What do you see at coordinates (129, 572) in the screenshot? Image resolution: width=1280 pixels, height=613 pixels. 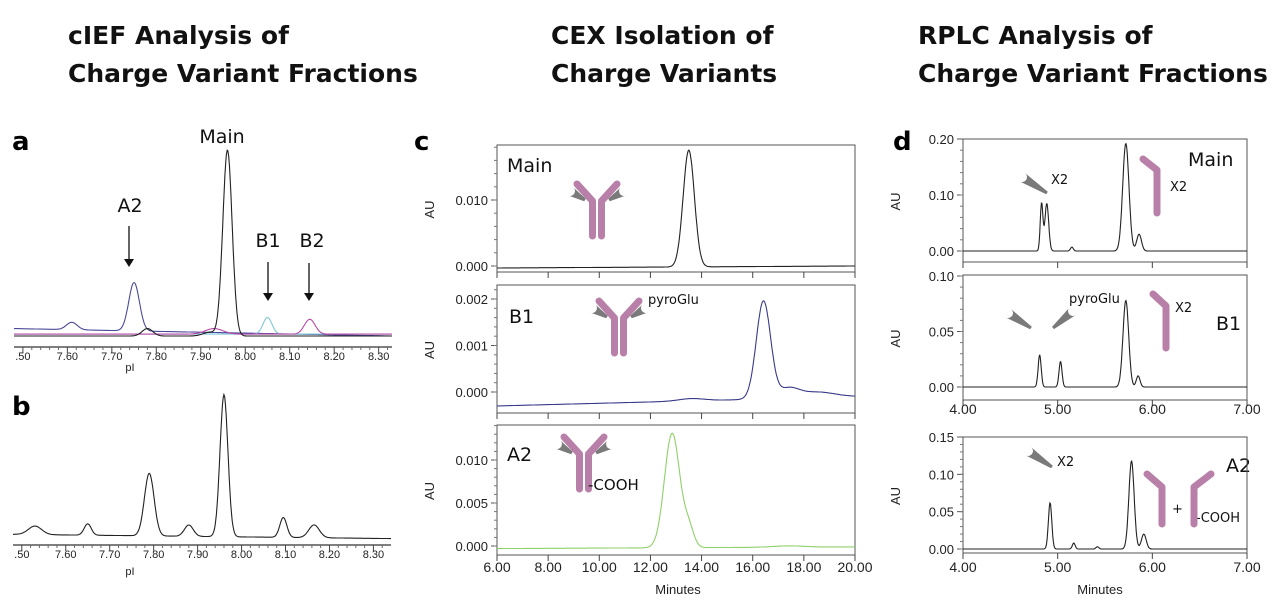 I see `x-axis-label: pI` at bounding box center [129, 572].